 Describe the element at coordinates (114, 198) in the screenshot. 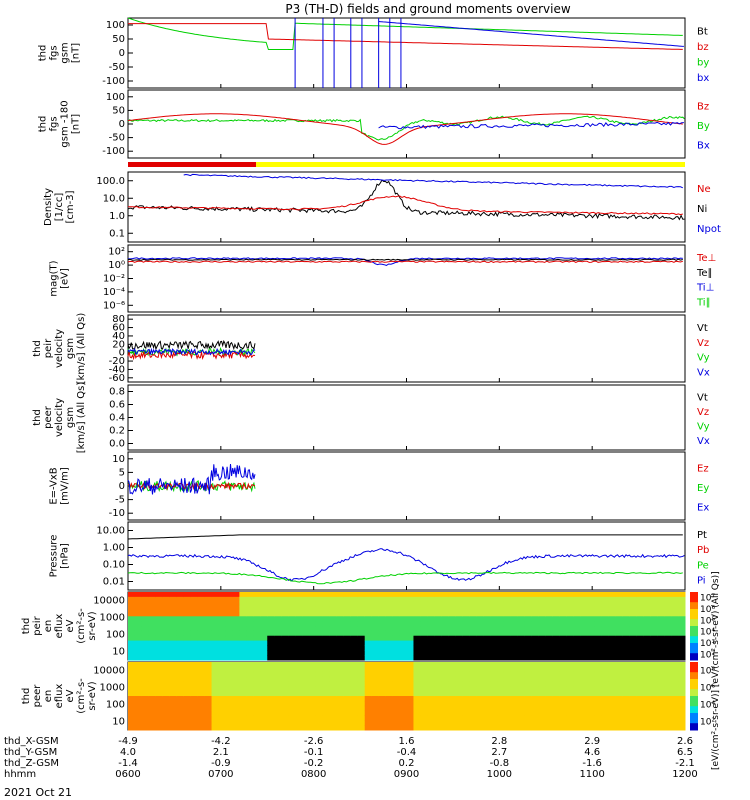

I see `y-tick-label: 10.0` at that location.